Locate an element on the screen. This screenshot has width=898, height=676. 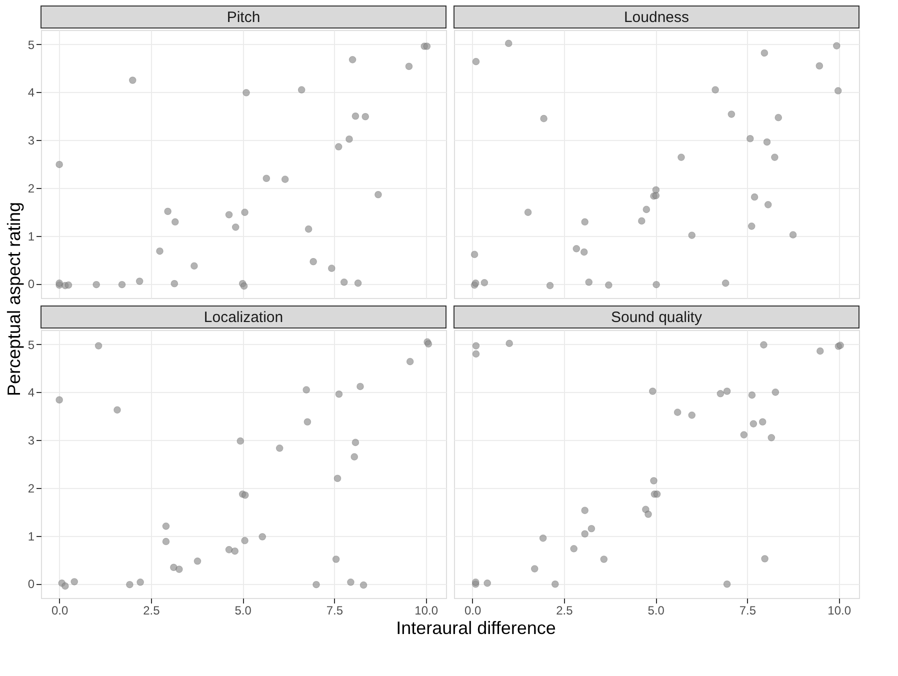
chart-title: Pitch is located at coordinates (243, 17).